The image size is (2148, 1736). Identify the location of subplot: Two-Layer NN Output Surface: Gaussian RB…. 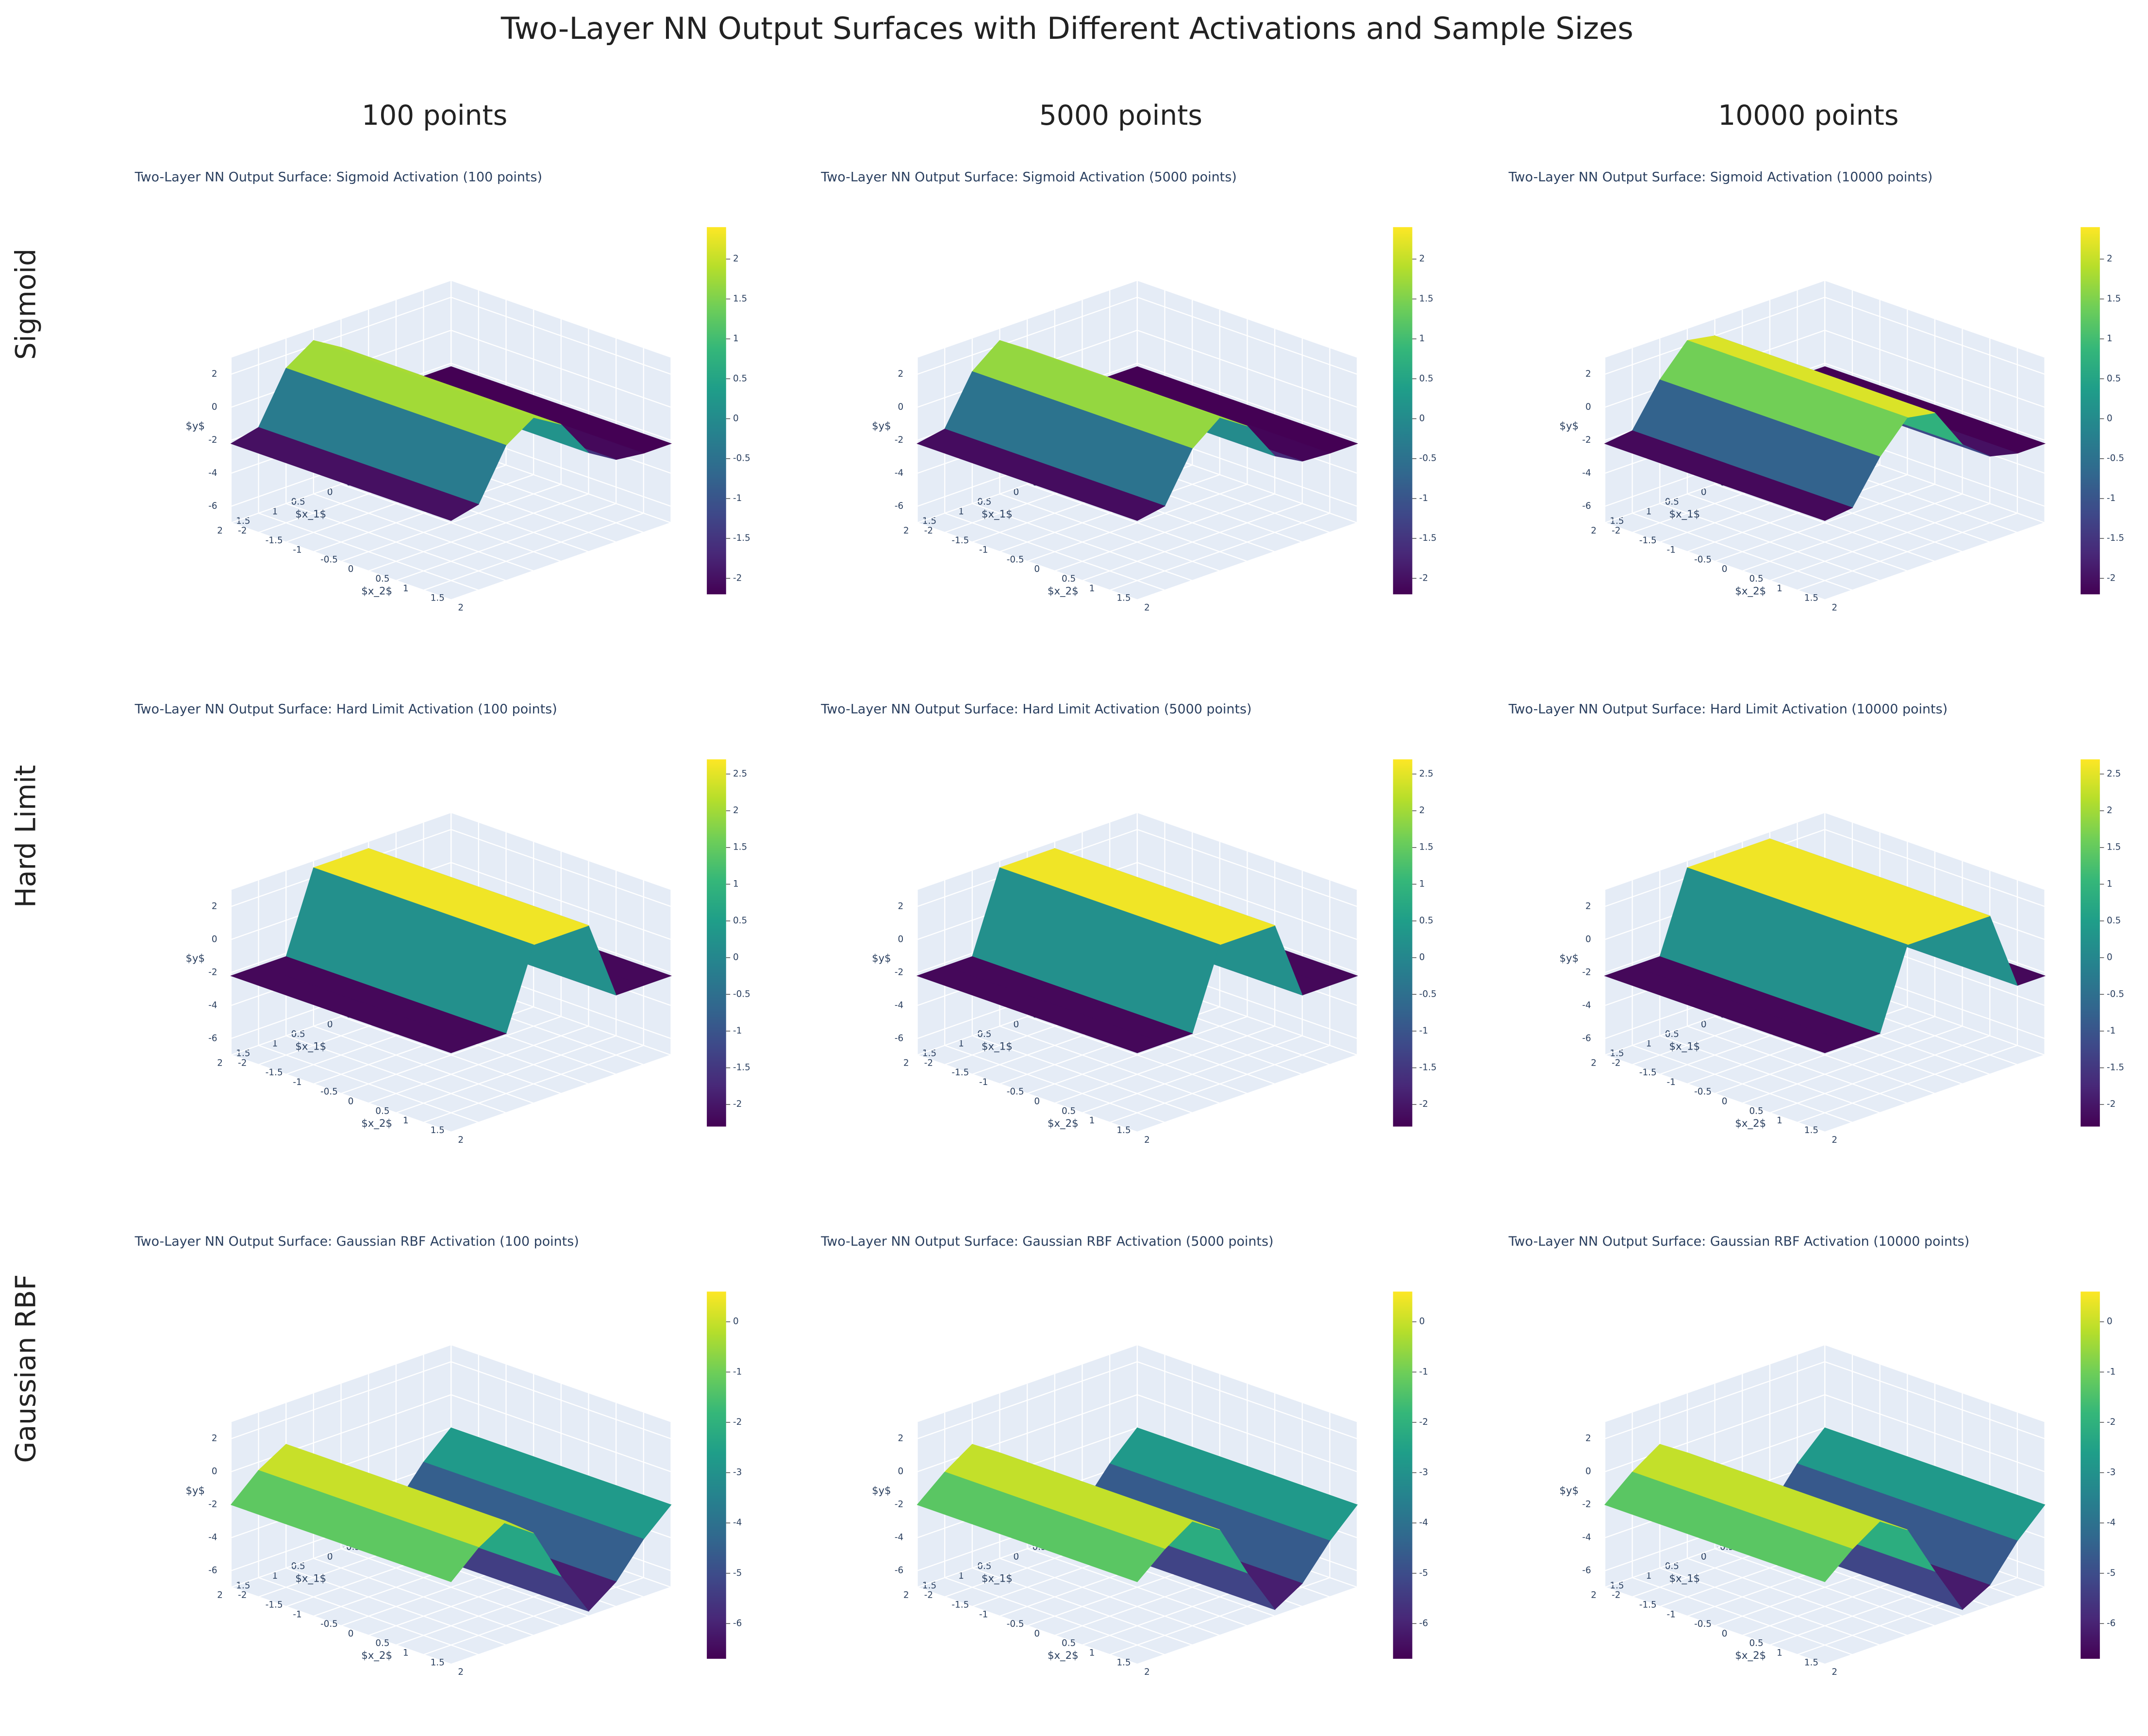
(1812, 1455).